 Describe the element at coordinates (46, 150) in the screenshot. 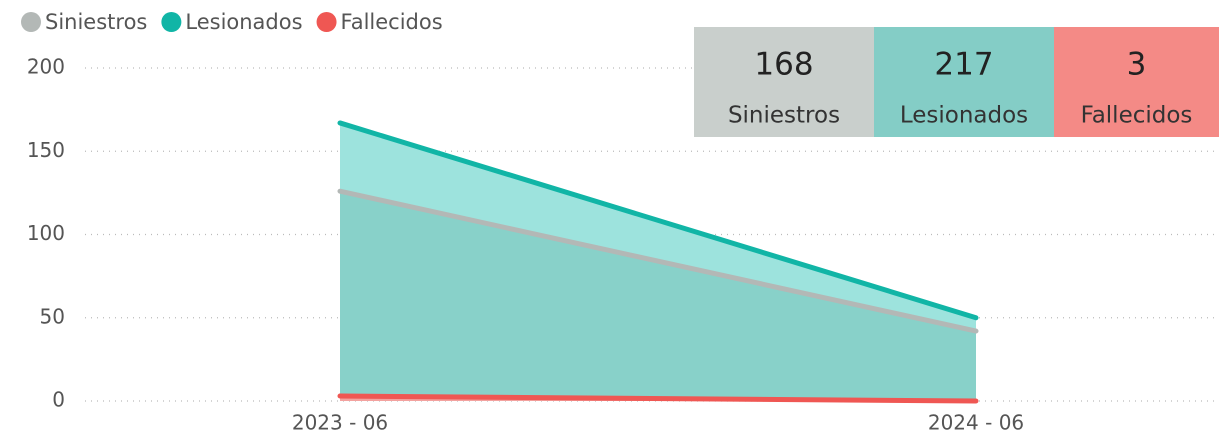

I see `y-tick-label: 150` at that location.